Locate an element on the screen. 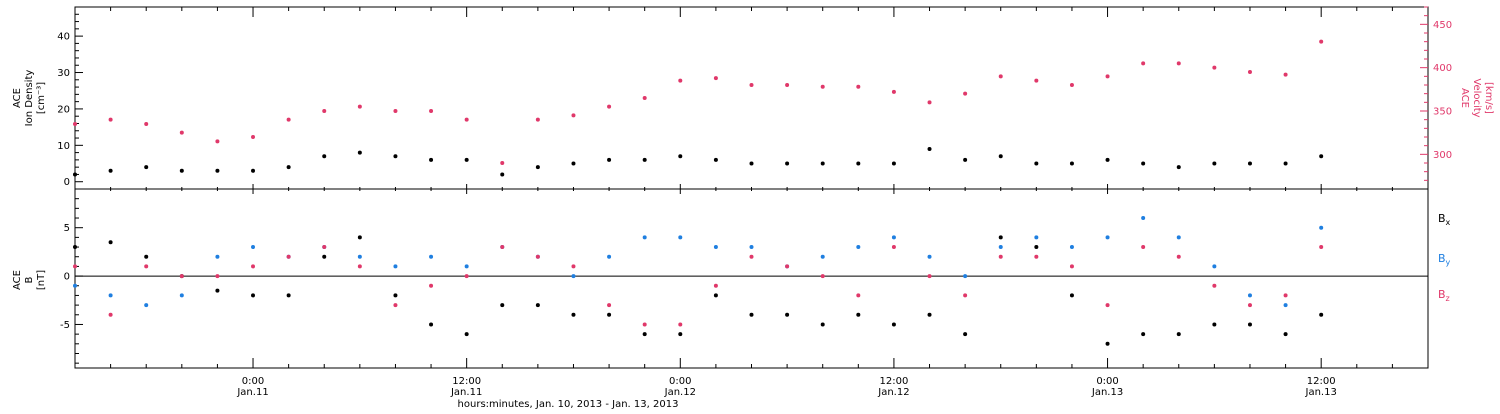 The height and width of the screenshot is (414, 1500). b-tick-label: -5 is located at coordinates (65, 325).